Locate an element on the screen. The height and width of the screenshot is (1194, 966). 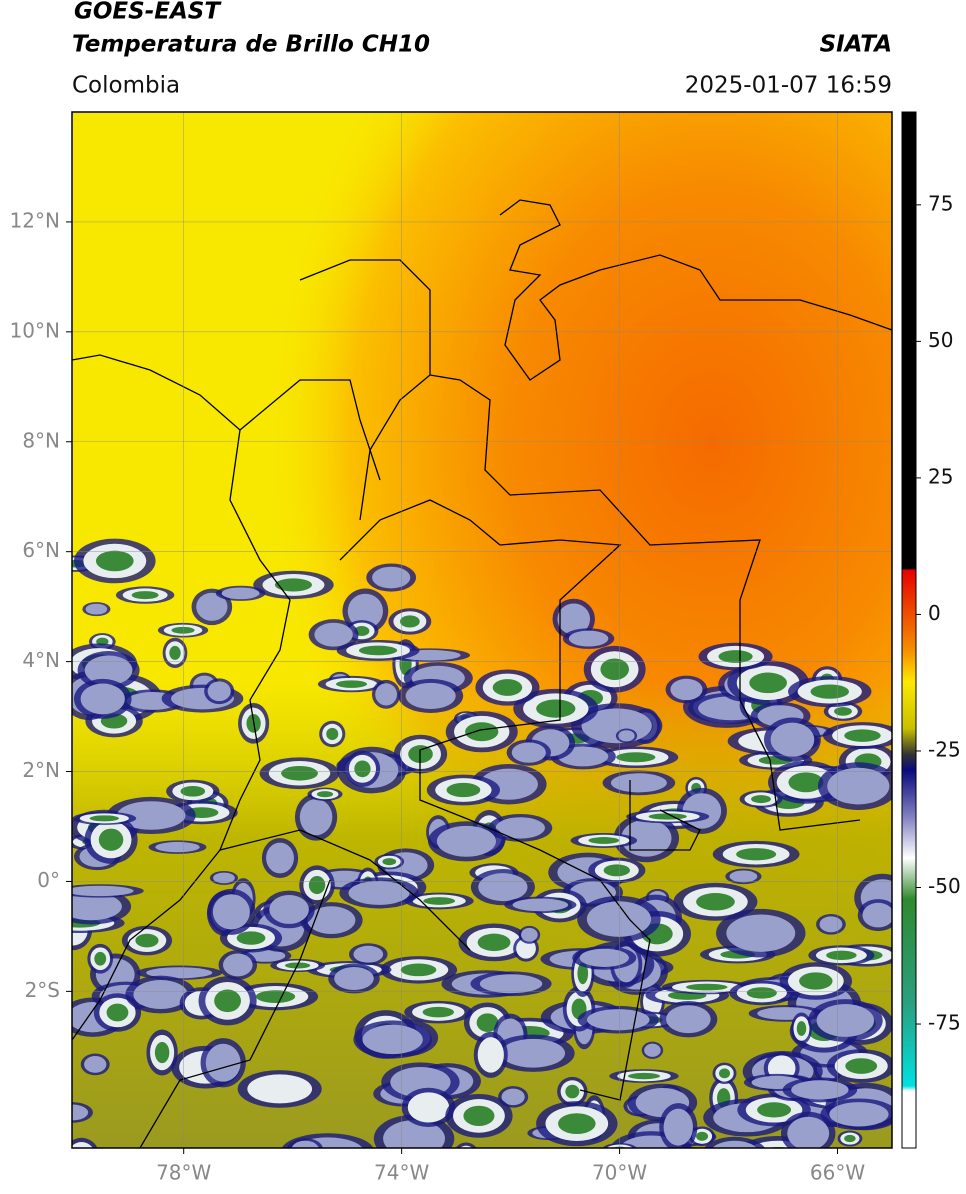
lon-tick-label: 74°W is located at coordinates (401, 1173).